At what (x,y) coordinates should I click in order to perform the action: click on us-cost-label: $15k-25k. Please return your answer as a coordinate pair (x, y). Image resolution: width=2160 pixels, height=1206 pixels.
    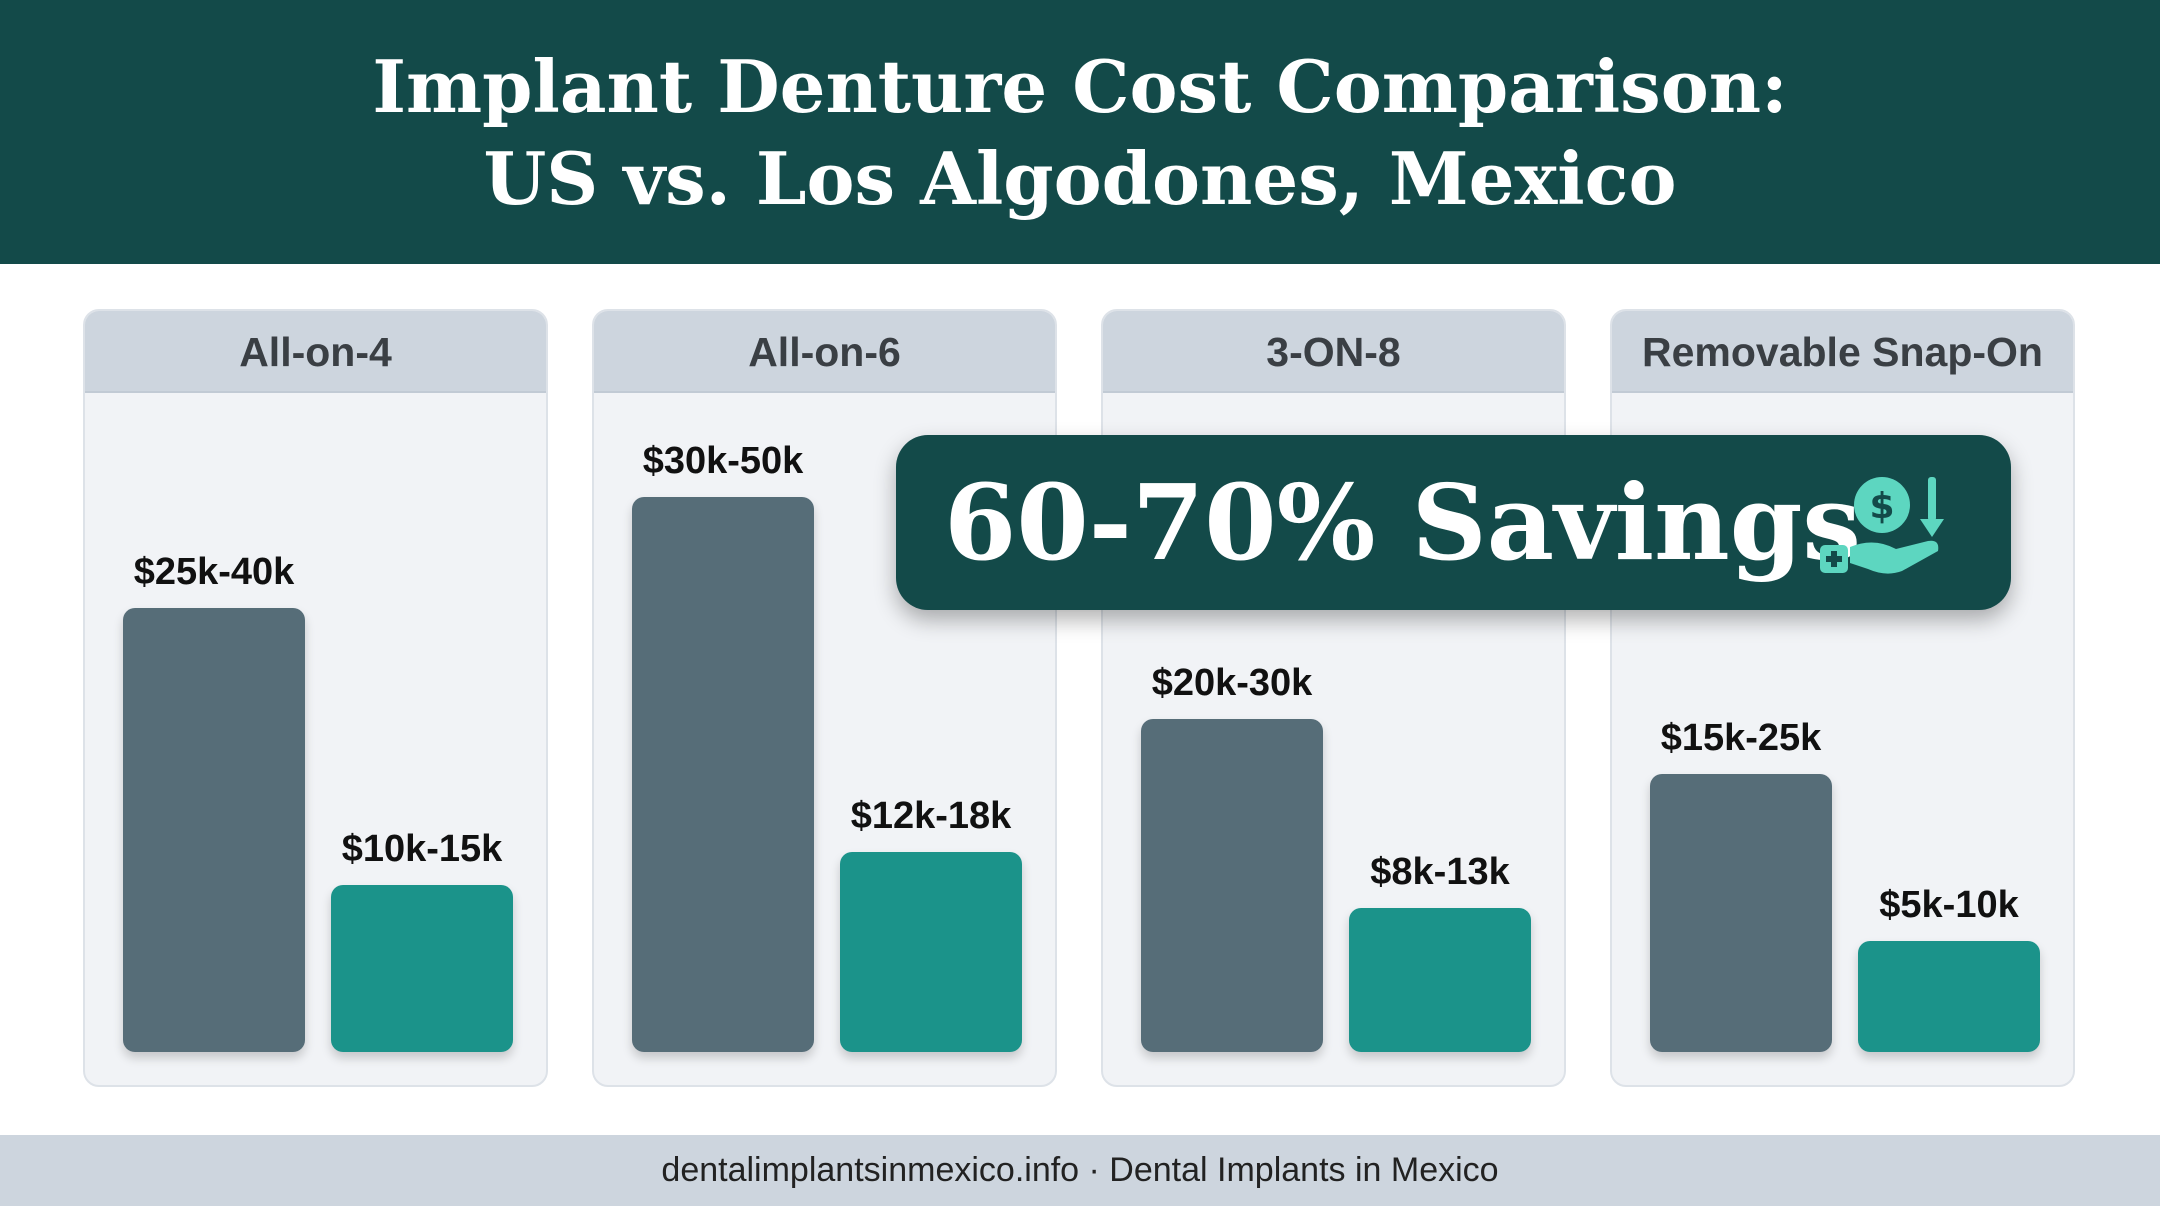
    Looking at the image, I should click on (1741, 738).